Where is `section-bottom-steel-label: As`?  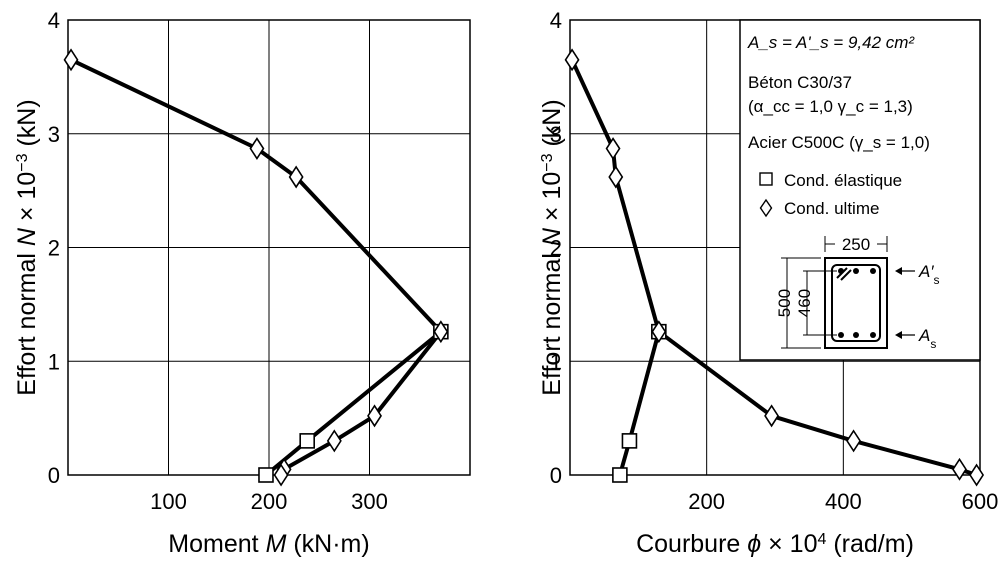
section-bottom-steel-label: As is located at coordinates (927, 338).